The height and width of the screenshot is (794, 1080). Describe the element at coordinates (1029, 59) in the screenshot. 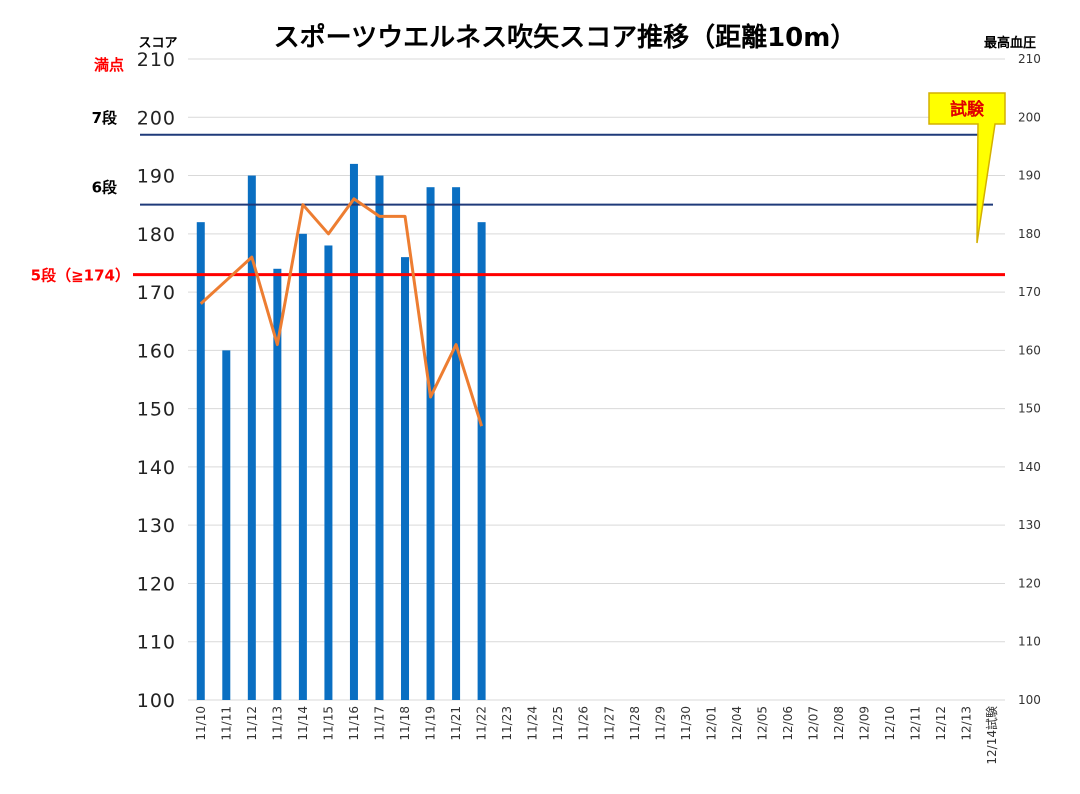

I see `y-tick-label-right: 210` at that location.